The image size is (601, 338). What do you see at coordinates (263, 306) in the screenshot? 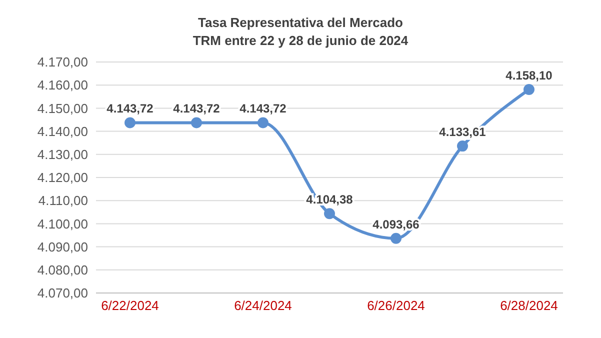
I see `x-tick-label: 6/24/2024` at bounding box center [263, 306].